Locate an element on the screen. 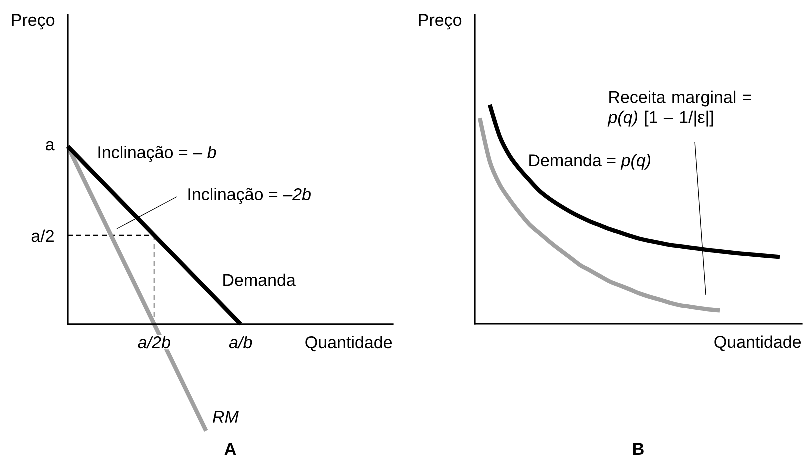 The image size is (803, 461). series-label: RM is located at coordinates (226, 417).